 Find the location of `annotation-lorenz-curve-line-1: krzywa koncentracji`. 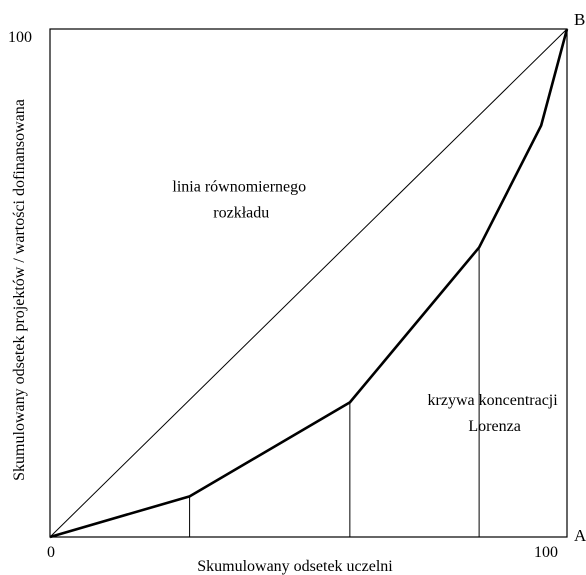

annotation-lorenz-curve-line-1: krzywa koncentracji is located at coordinates (493, 400).